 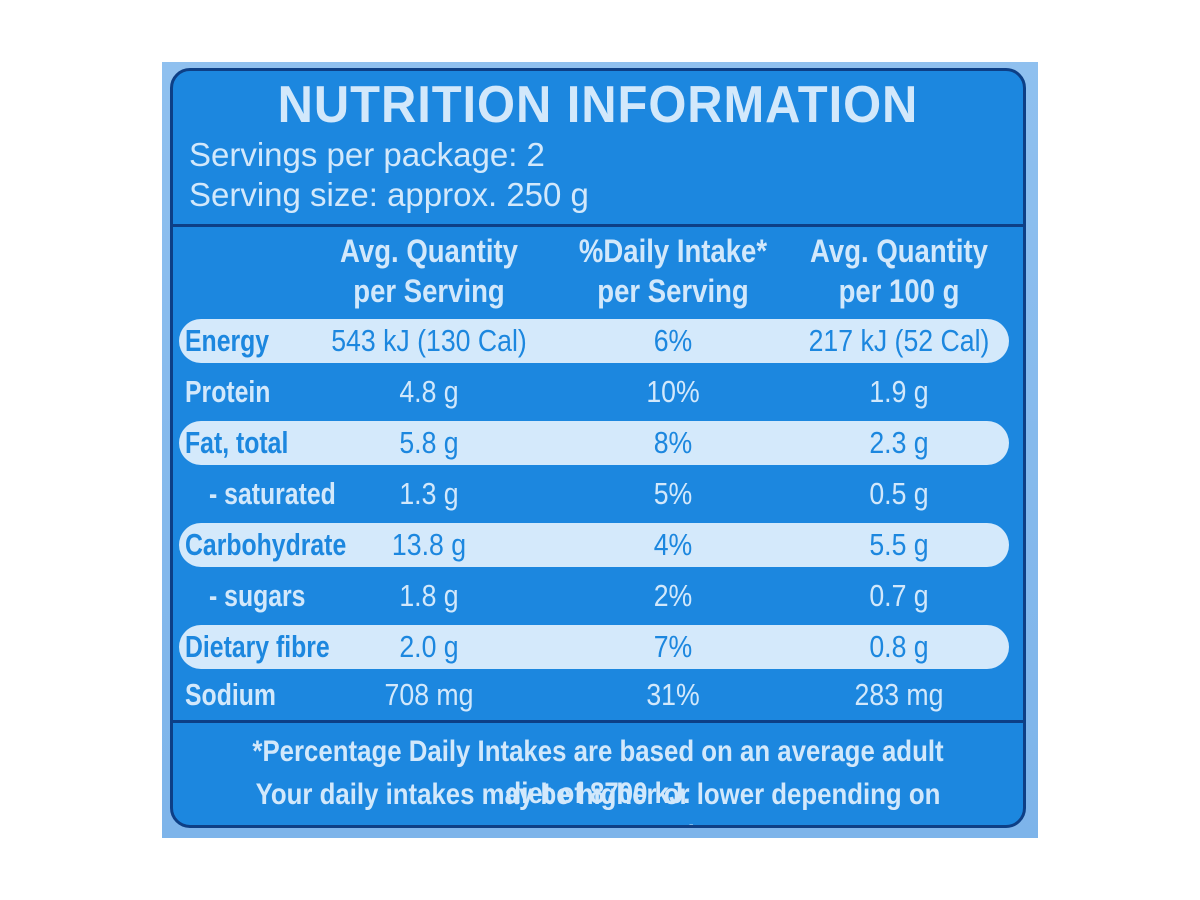 I want to click on nutrient-name: - saturated, so click(x=272, y=493).